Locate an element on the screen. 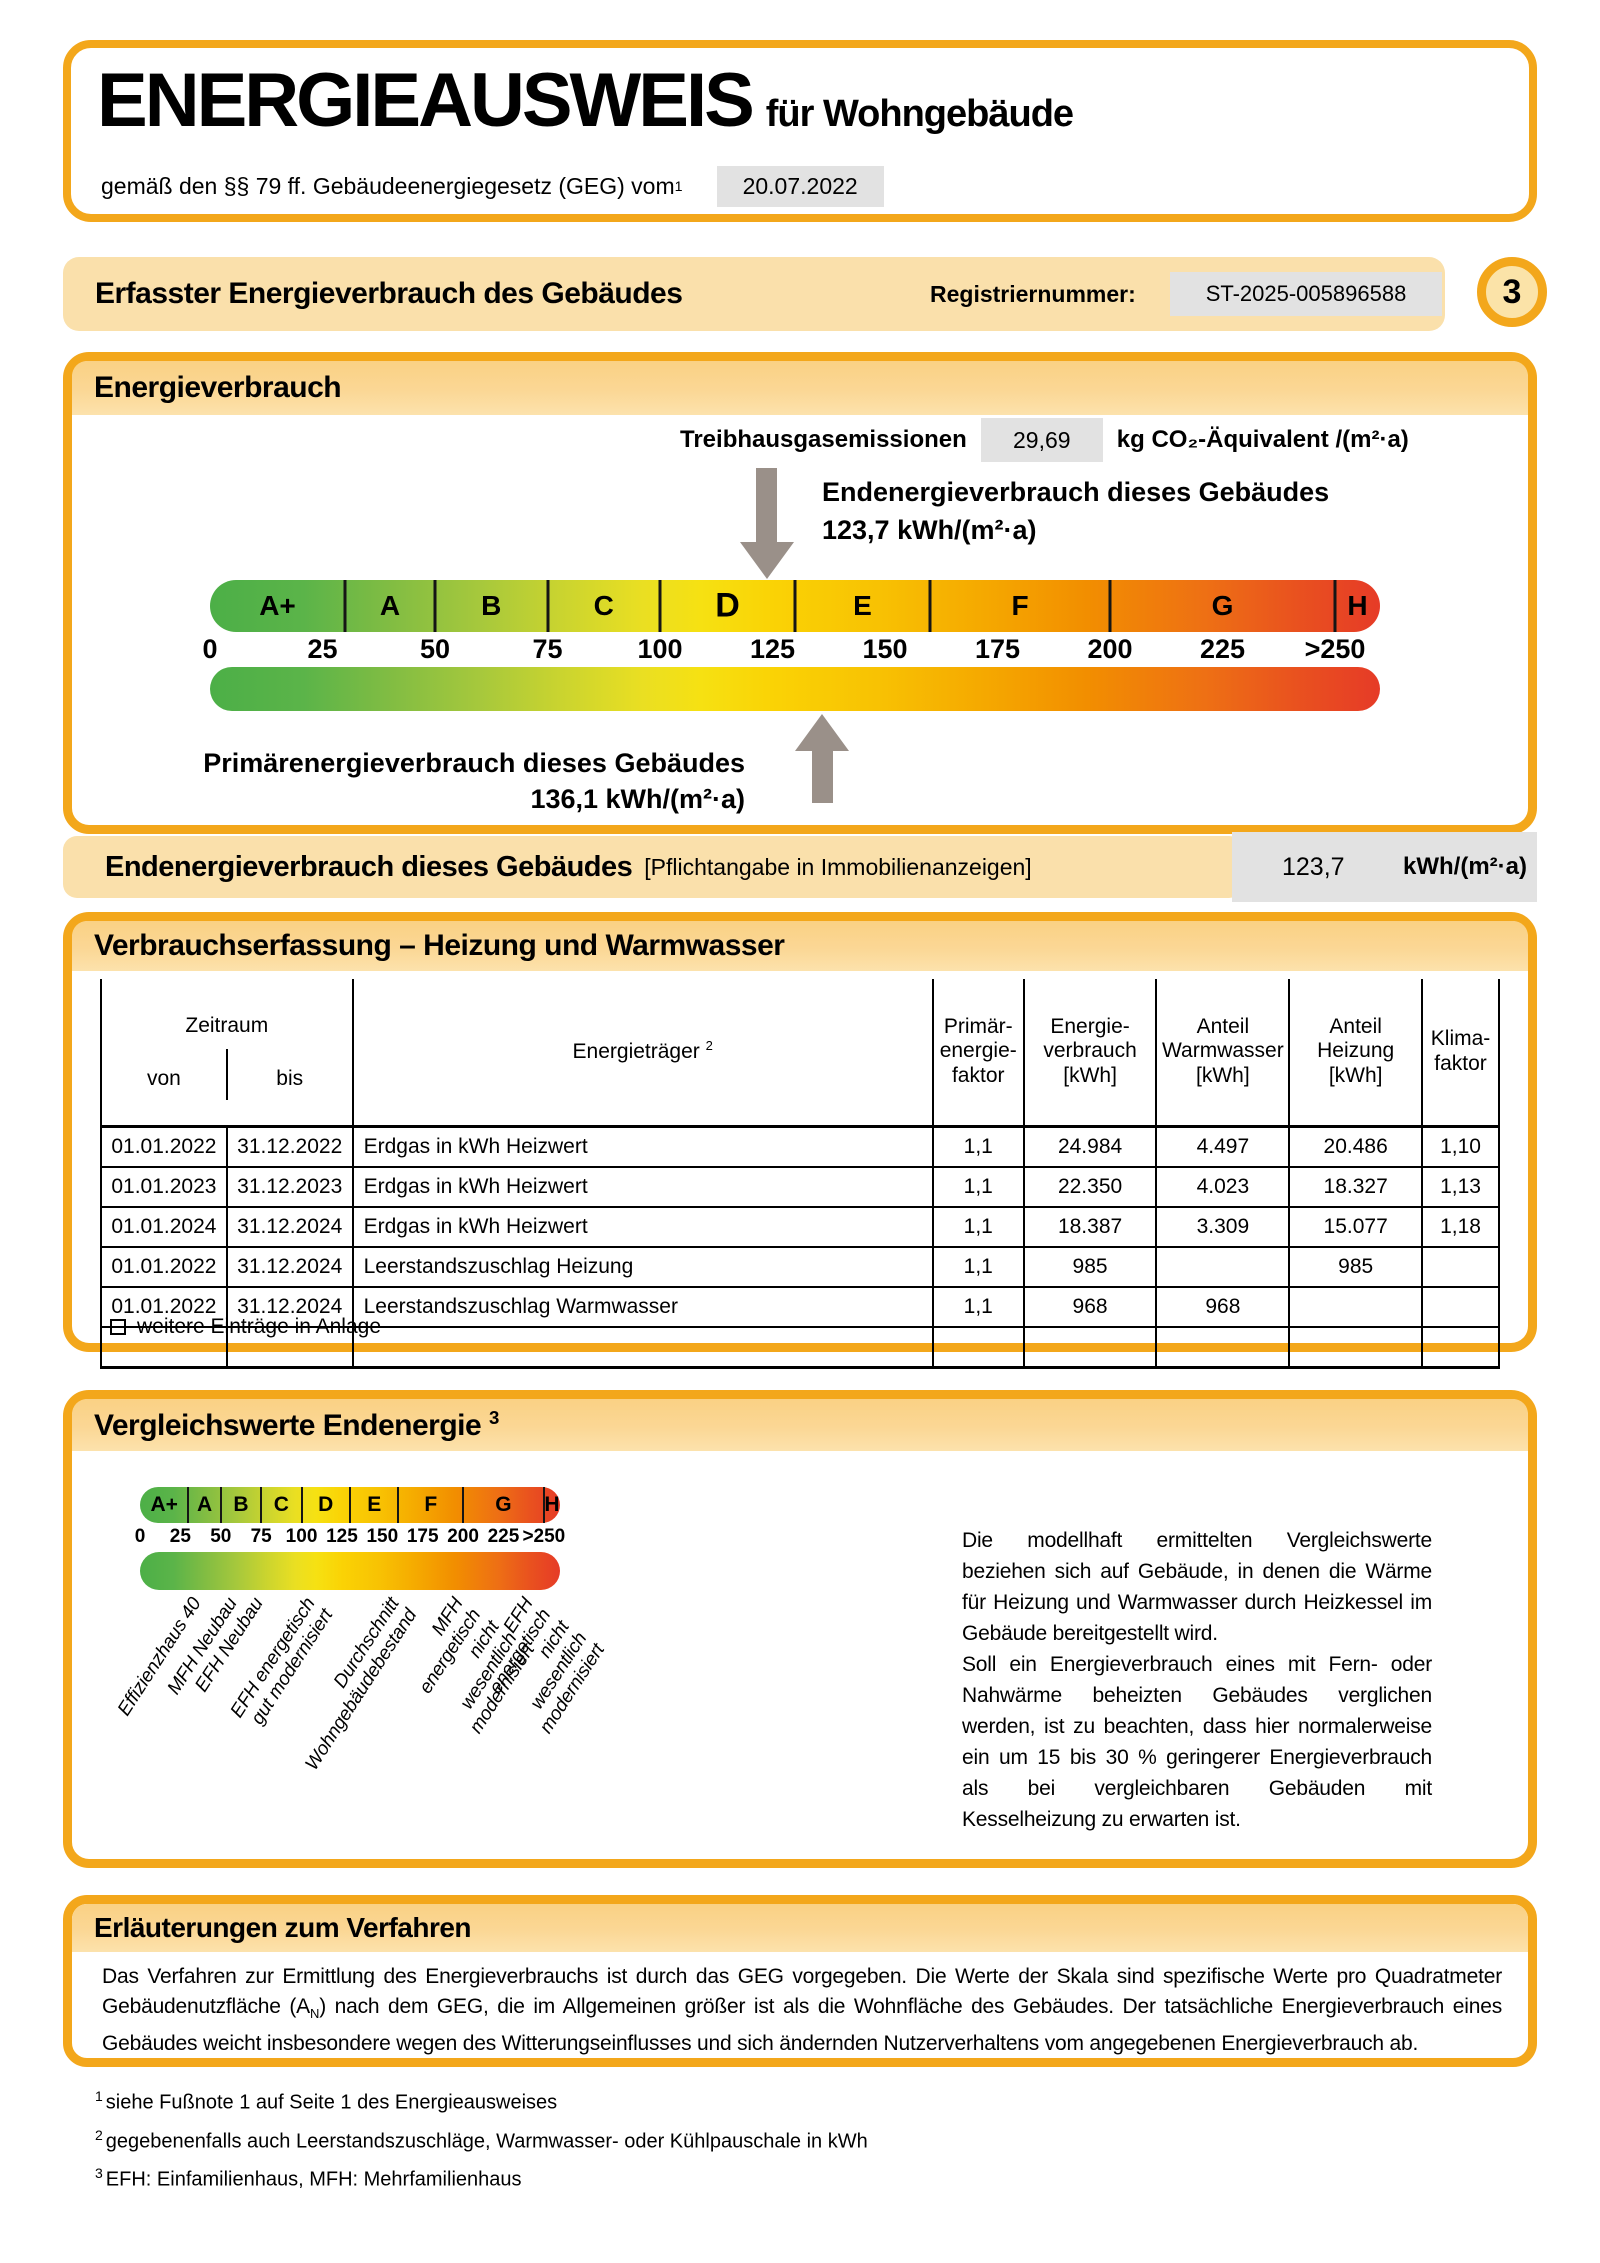 Image resolution: width=1600 pixels, height=2263 pixels. header-zeitraum: Zeitraum von bis is located at coordinates (227, 1053).